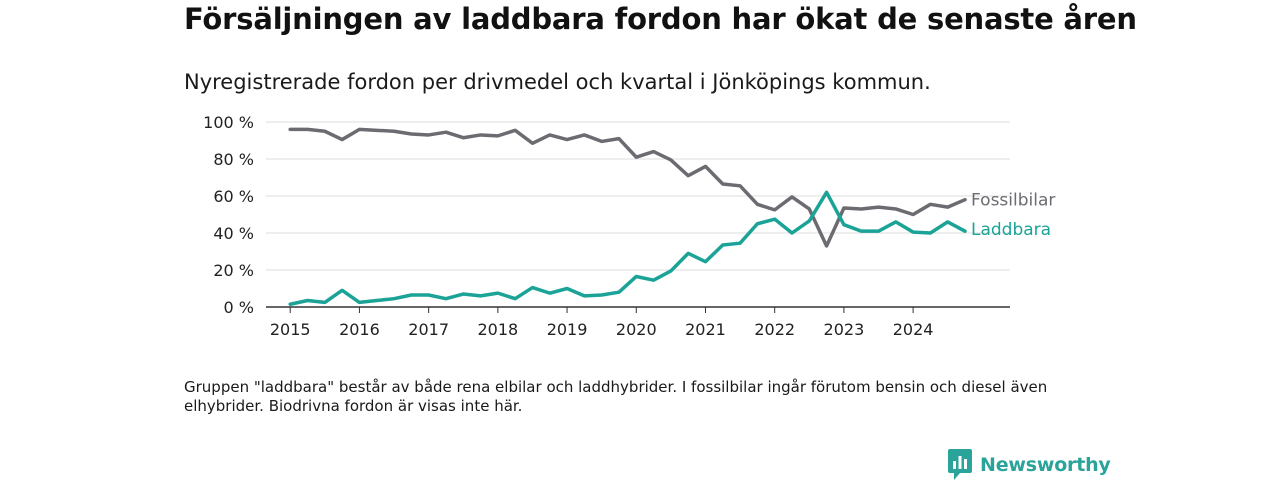 Image resolution: width=1280 pixels, height=480 pixels. I want to click on brand-logo: Newsworthy, so click(1029, 464).